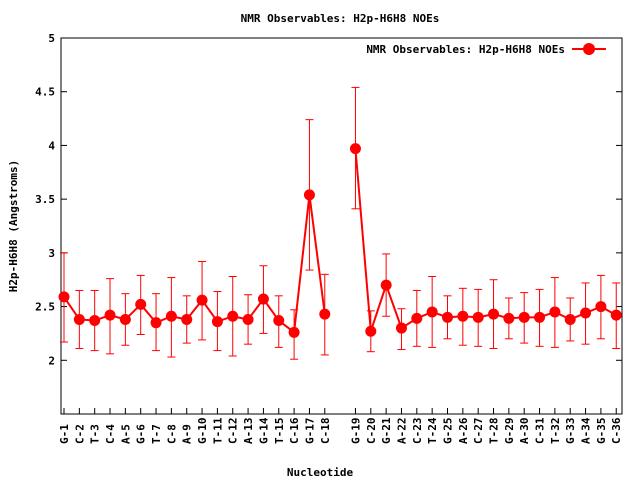  Describe the element at coordinates (386, 430) in the screenshot. I see `x-tick-label: G-21` at that location.